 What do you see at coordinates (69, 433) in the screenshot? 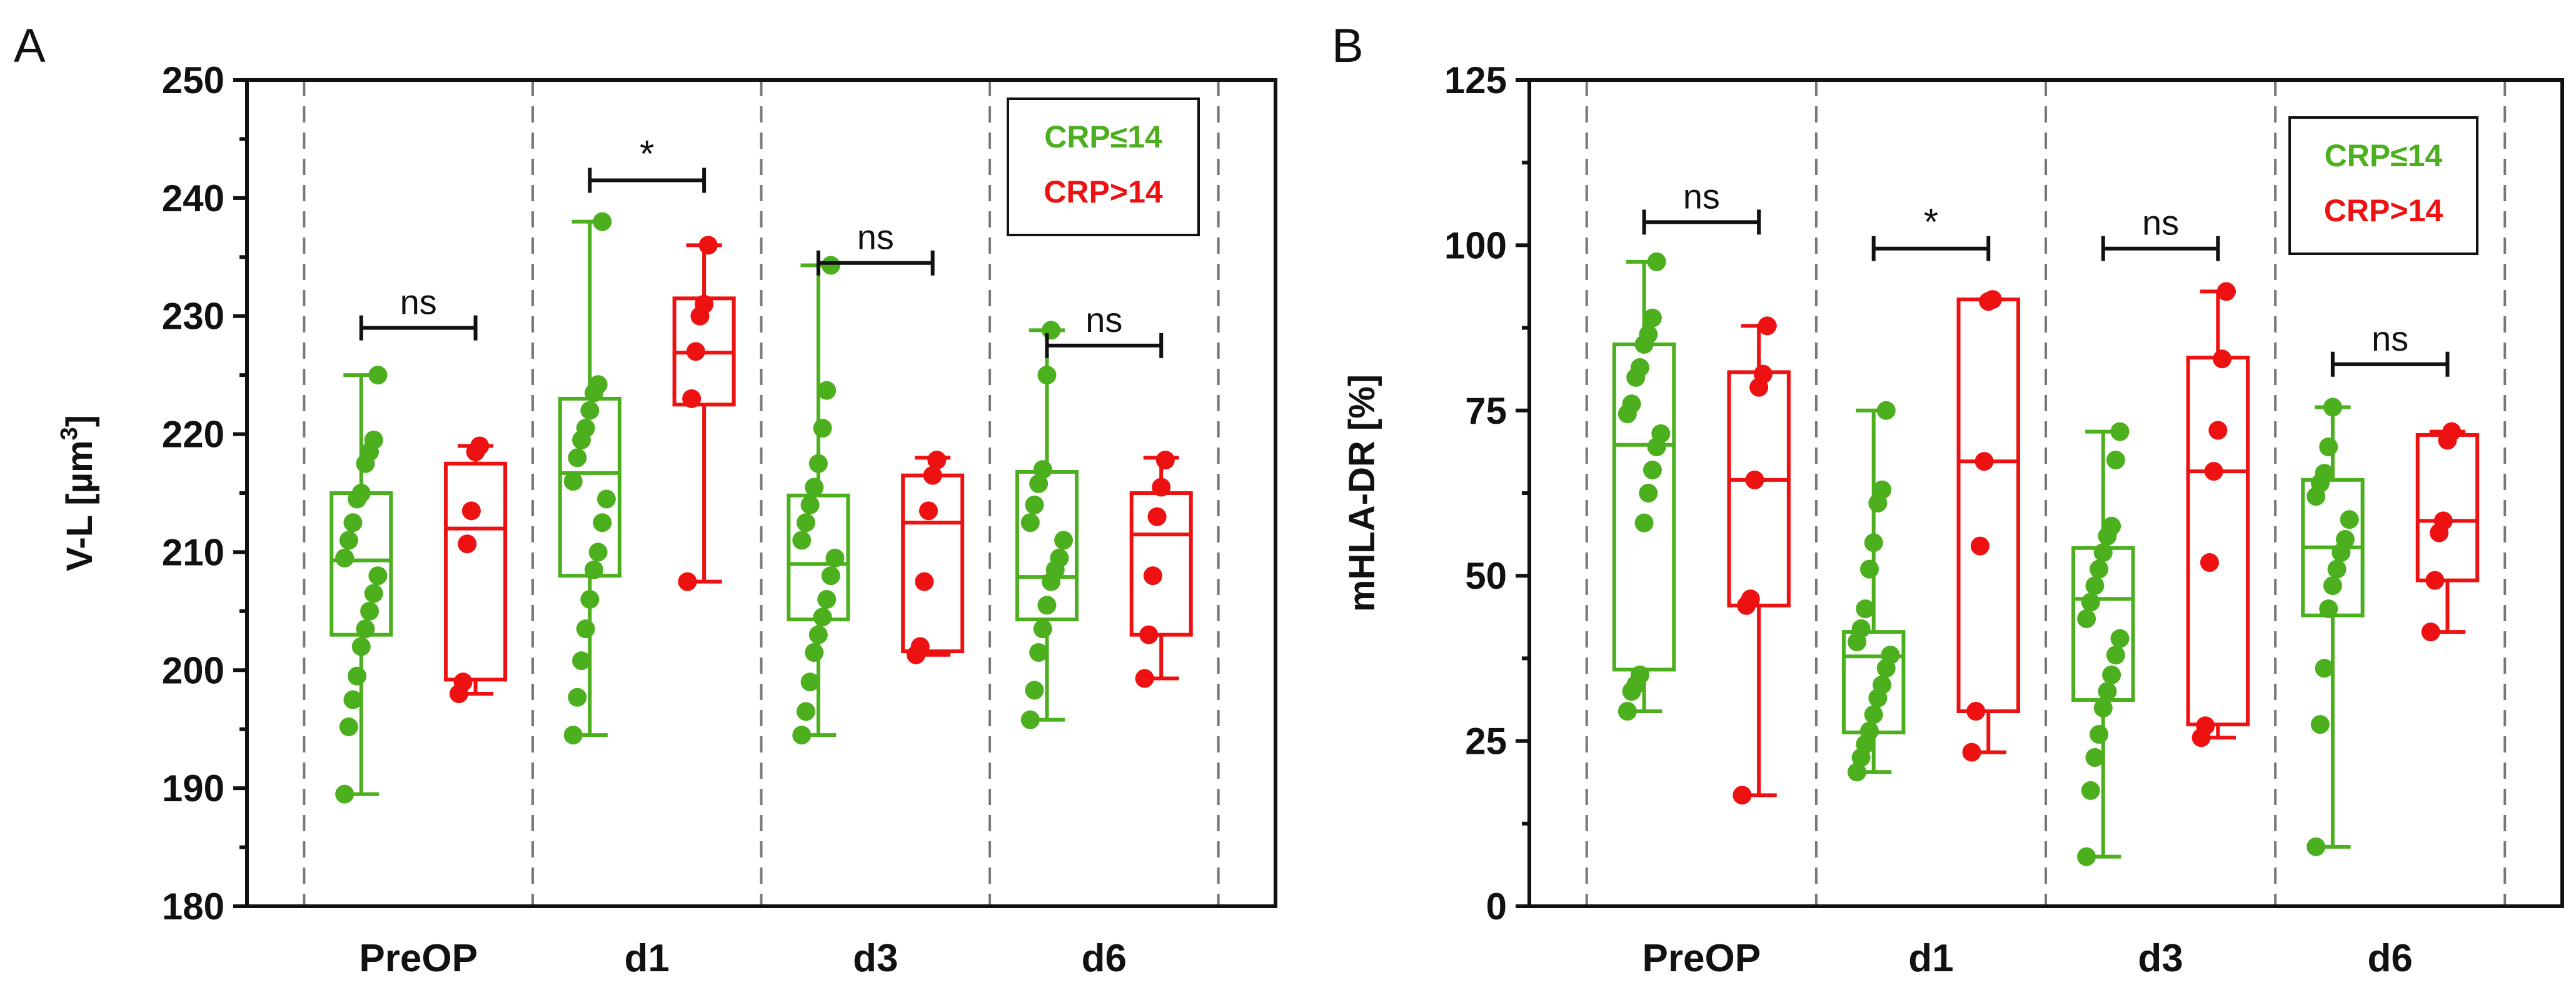
I see `p0-y-axis-label-exponent: 3` at bounding box center [69, 433].